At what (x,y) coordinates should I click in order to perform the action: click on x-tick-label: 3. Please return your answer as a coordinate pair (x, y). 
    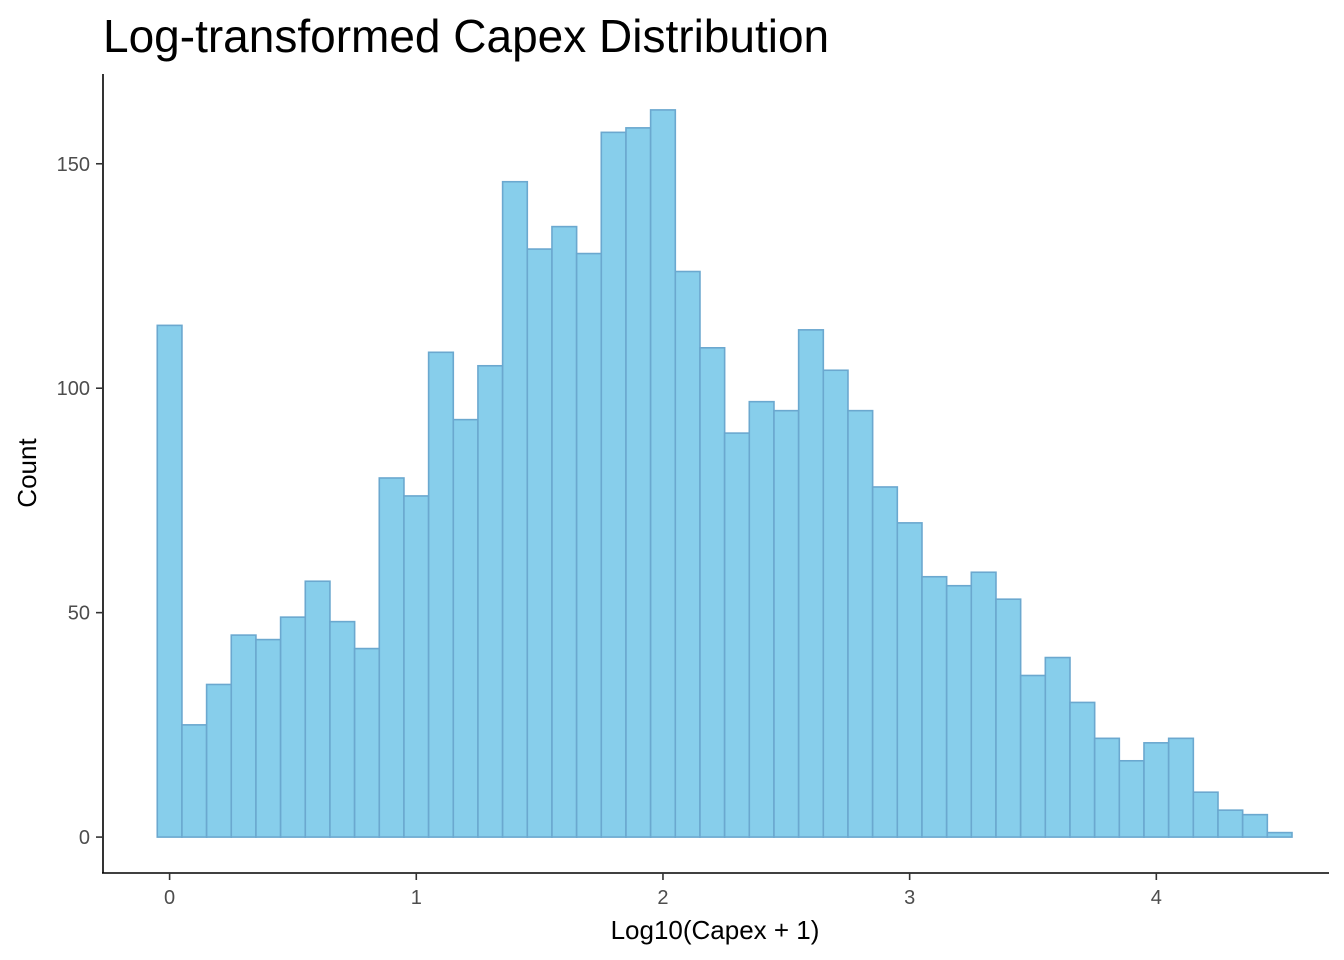
    Looking at the image, I should click on (909, 898).